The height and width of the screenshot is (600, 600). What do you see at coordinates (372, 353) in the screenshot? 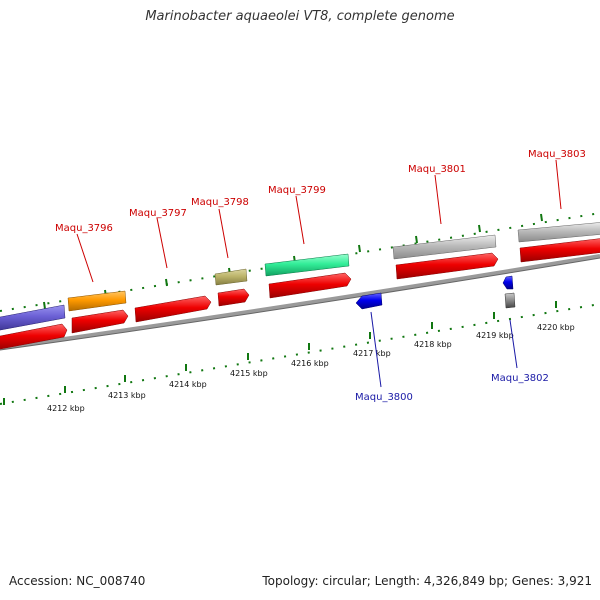
I see `scale-label: 4217 kbp` at bounding box center [372, 353].